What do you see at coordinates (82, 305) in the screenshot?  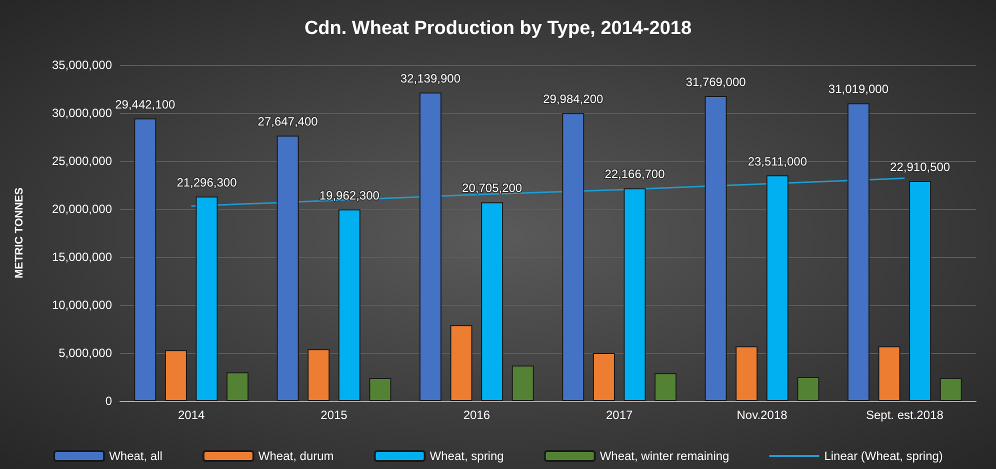 I see `y-tick-label: 10,000,000` at bounding box center [82, 305].